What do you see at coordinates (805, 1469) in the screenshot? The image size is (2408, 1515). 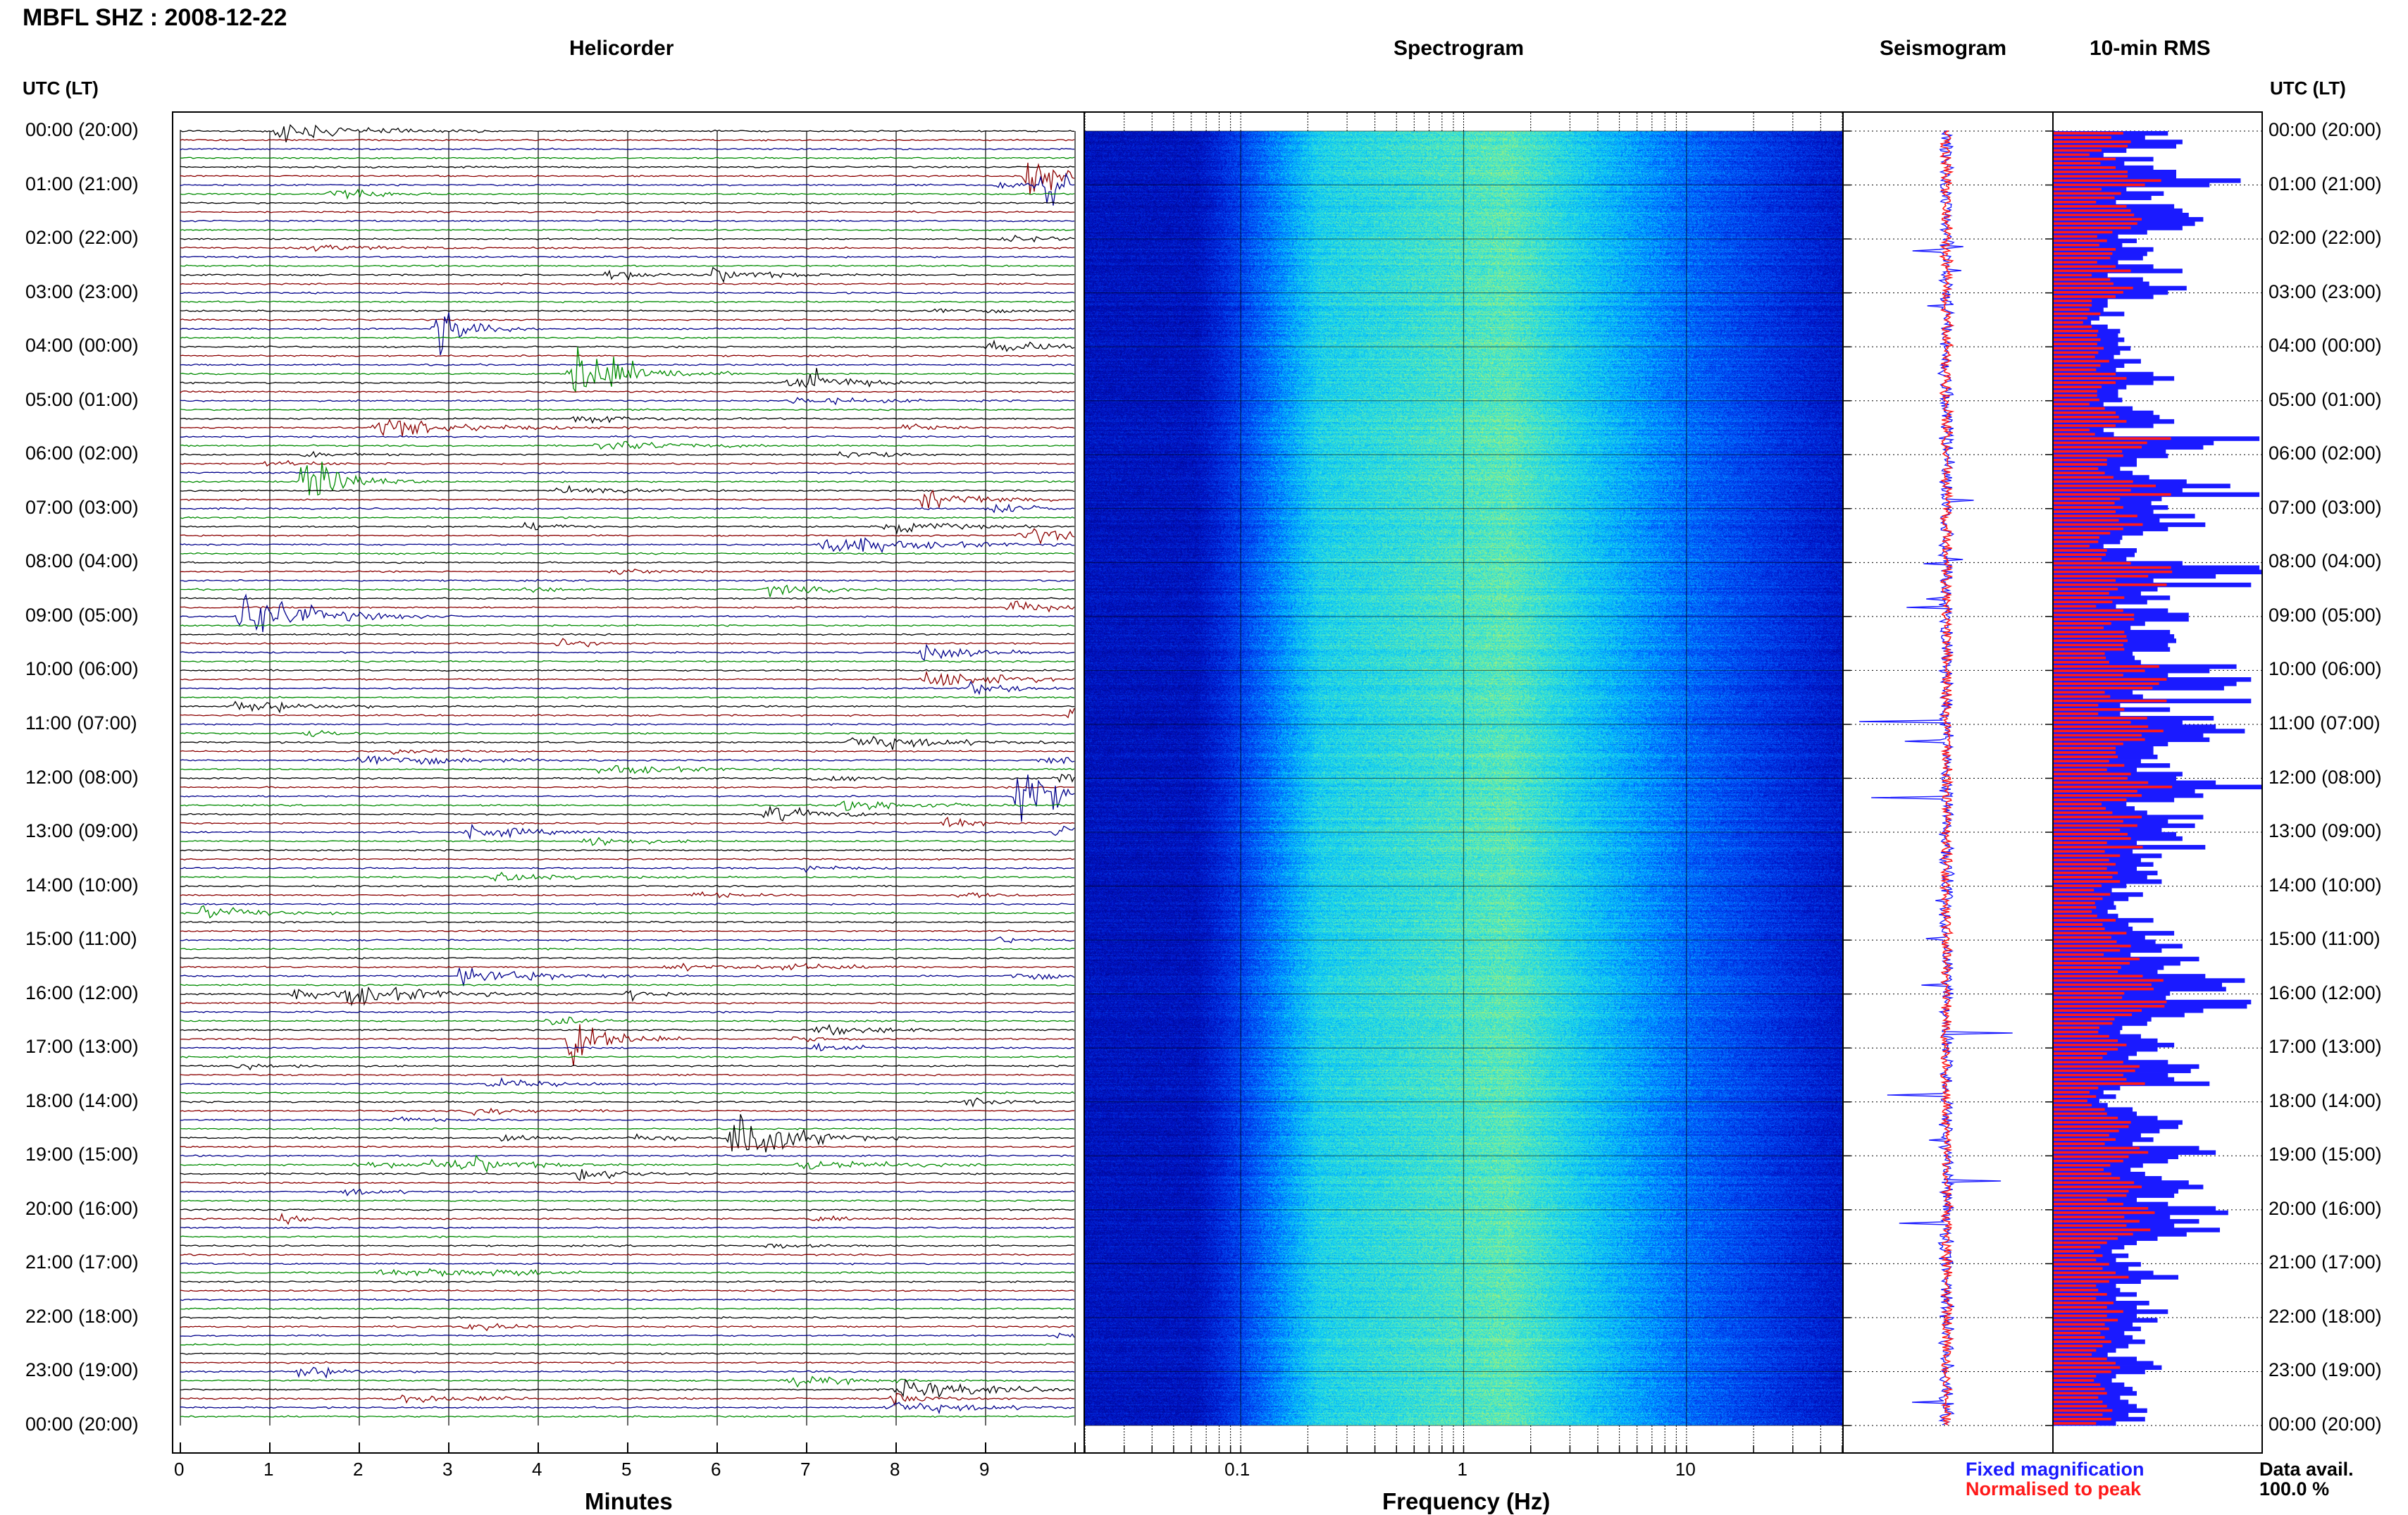 I see `minute-tick-label: 7` at bounding box center [805, 1469].